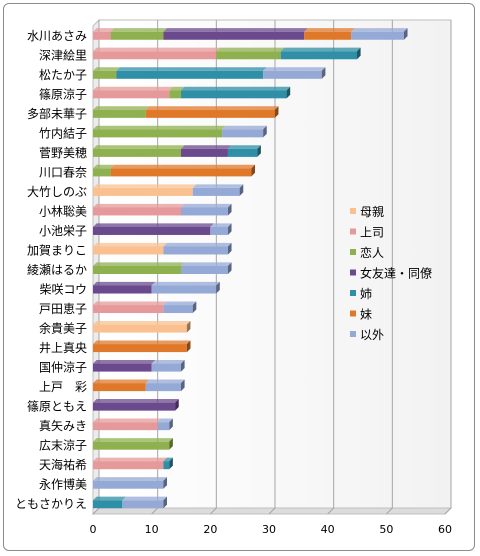 The image size is (480, 556). Describe the element at coordinates (57, 36) in the screenshot. I see `category-label: 水川あさみ` at that location.